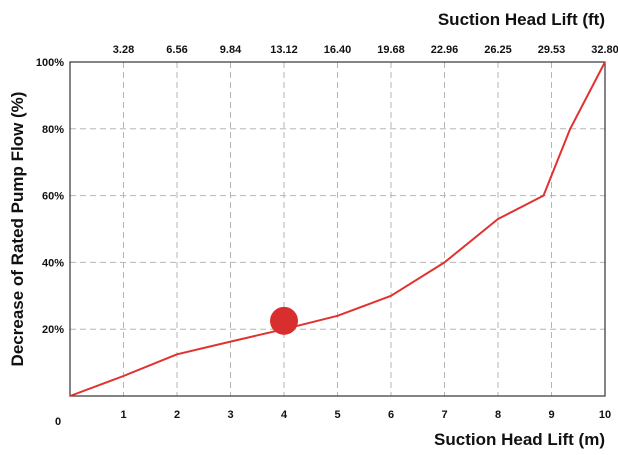 The height and width of the screenshot is (455, 618). Describe the element at coordinates (53, 330) in the screenshot. I see `y-tick-label: 20%` at that location.